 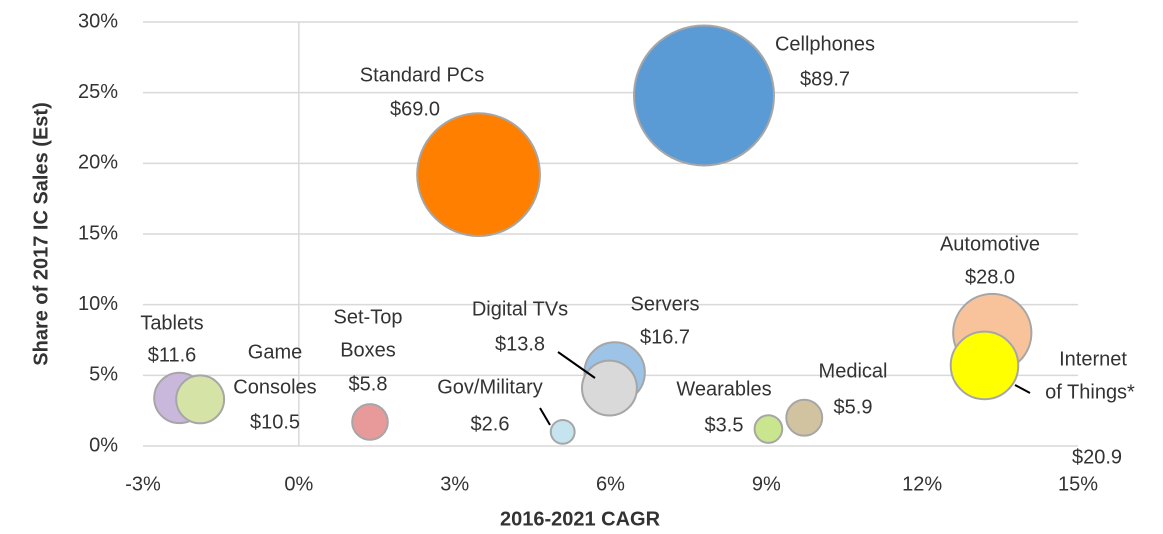 What do you see at coordinates (990, 277) in the screenshot?
I see `value-label: $28.0` at bounding box center [990, 277].